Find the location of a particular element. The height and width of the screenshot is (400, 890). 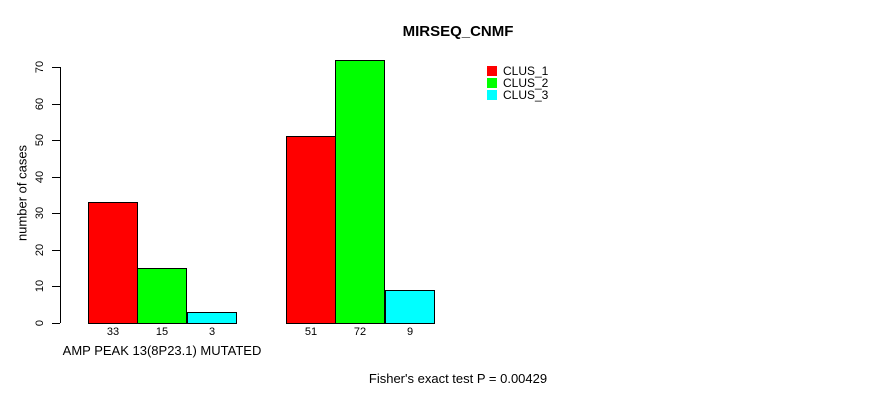

y-tick-label: 50 is located at coordinates (40, 140).